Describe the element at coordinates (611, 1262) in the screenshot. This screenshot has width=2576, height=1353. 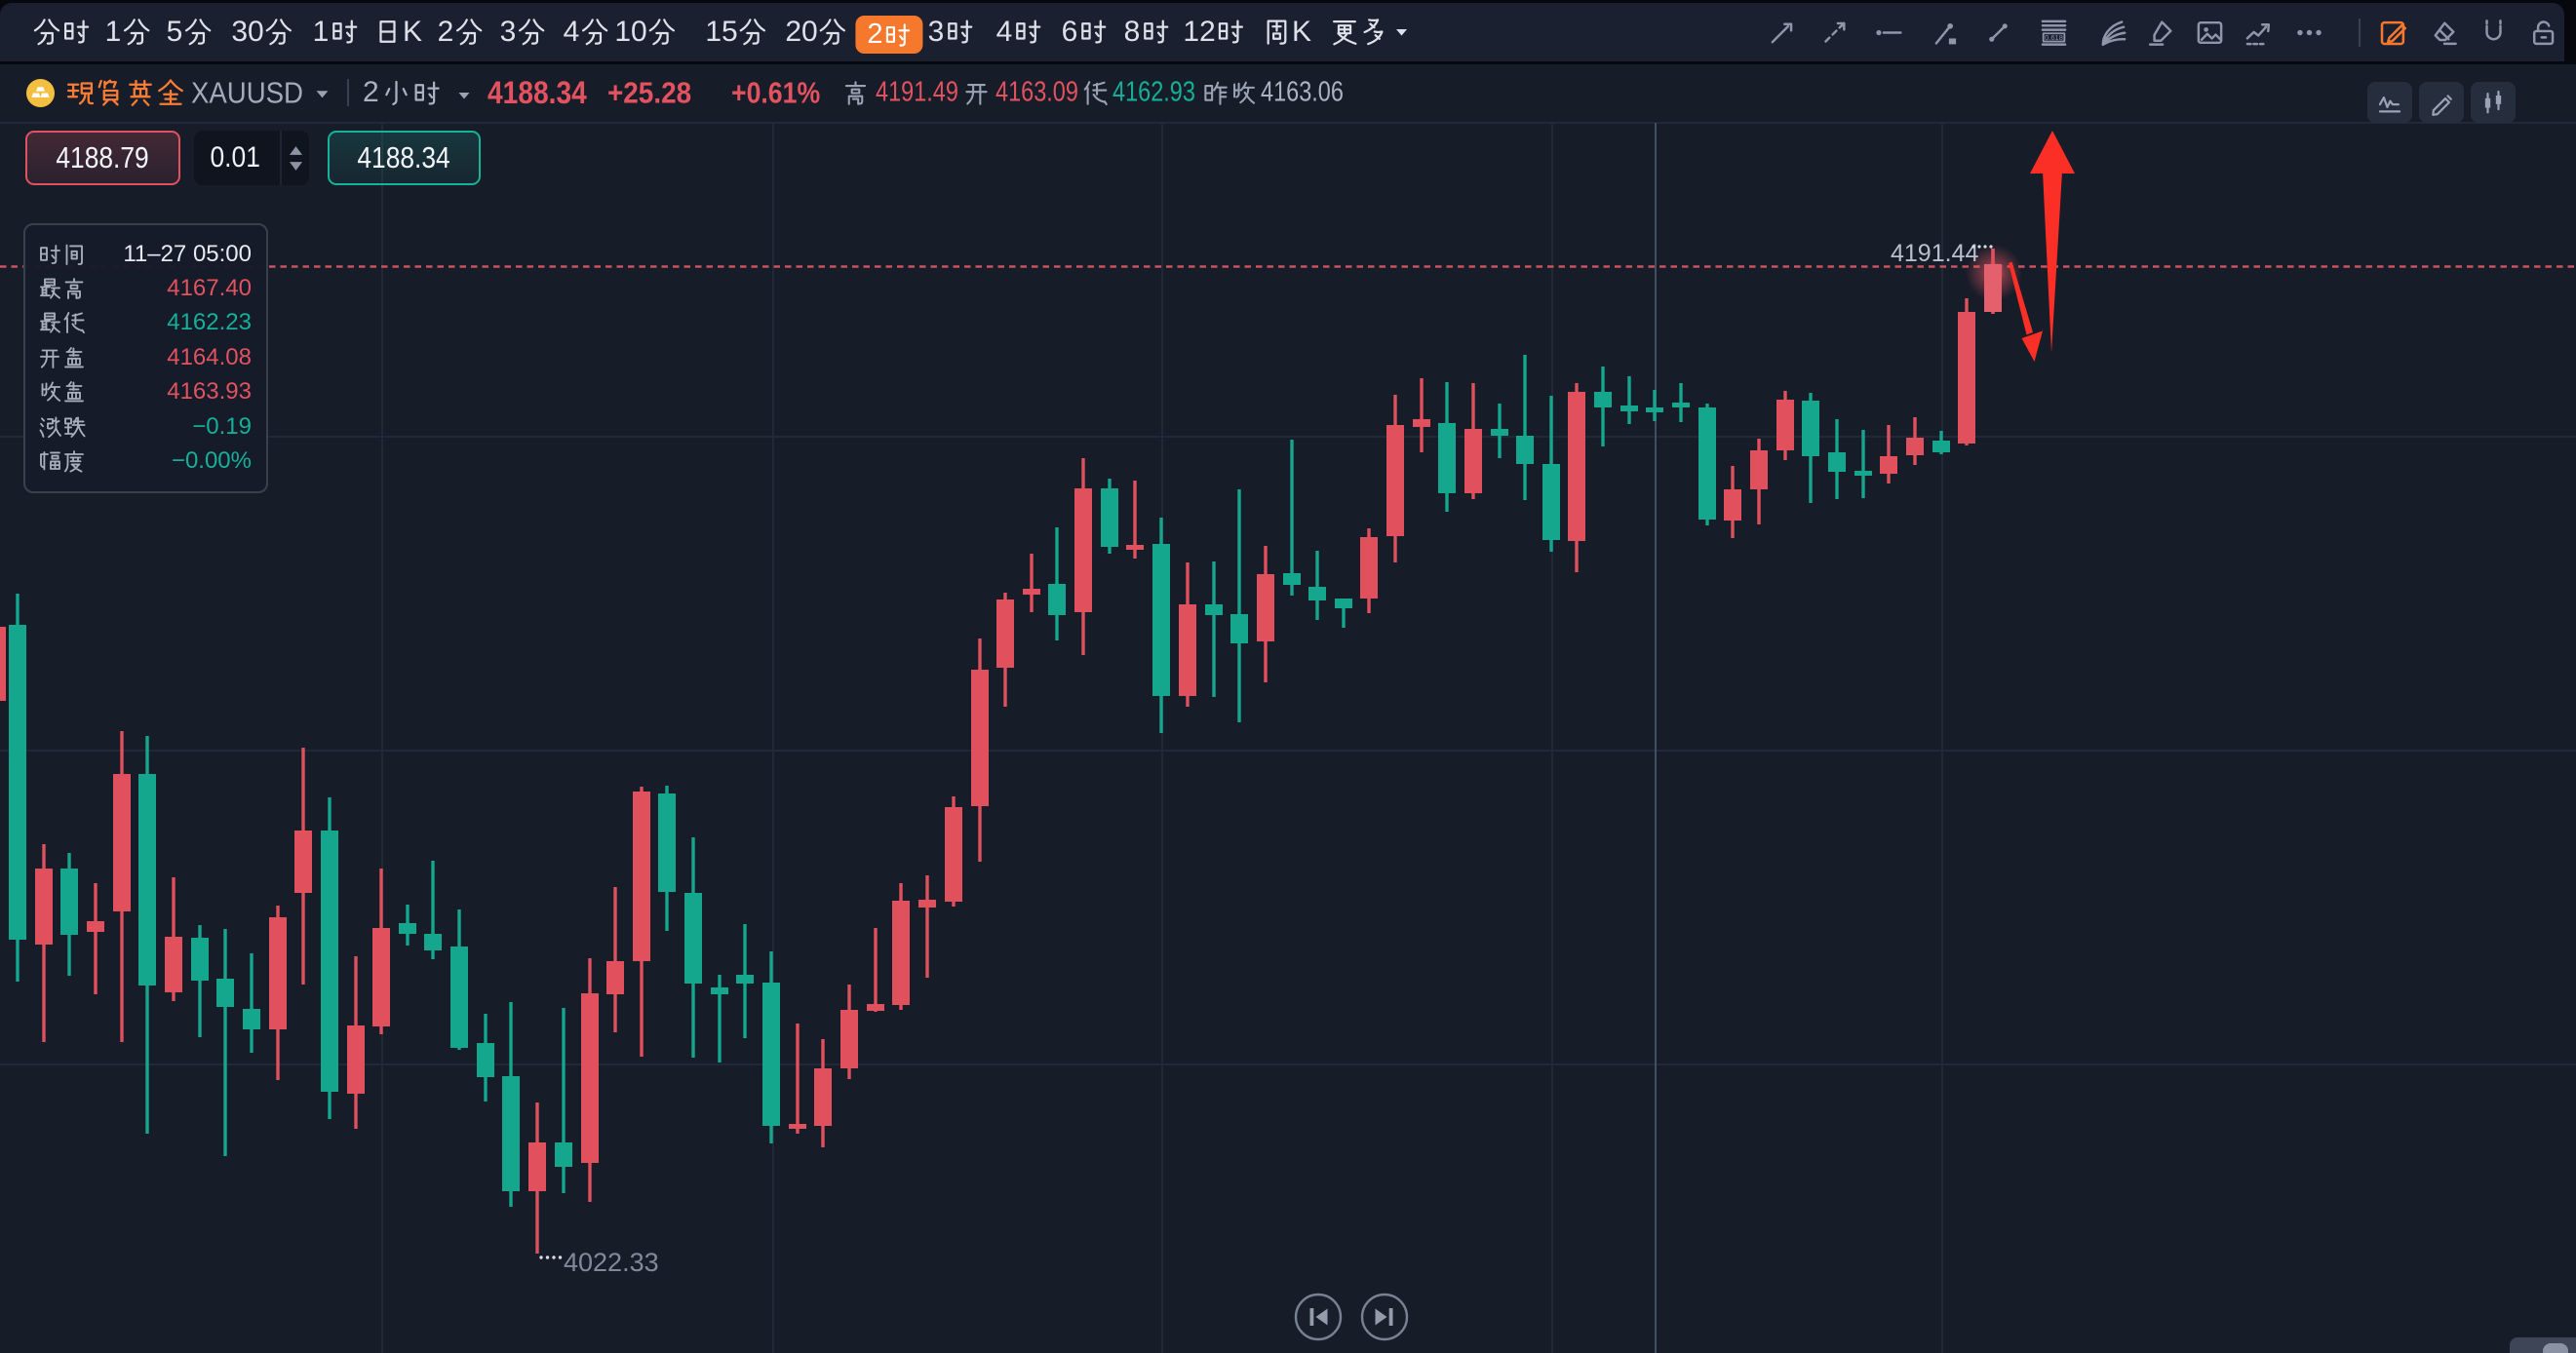
I see `svg-text: 4022.33` at that location.